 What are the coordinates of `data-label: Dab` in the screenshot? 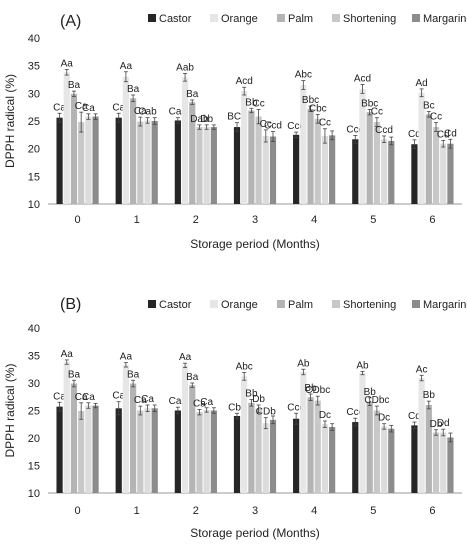 It's located at (199, 119).